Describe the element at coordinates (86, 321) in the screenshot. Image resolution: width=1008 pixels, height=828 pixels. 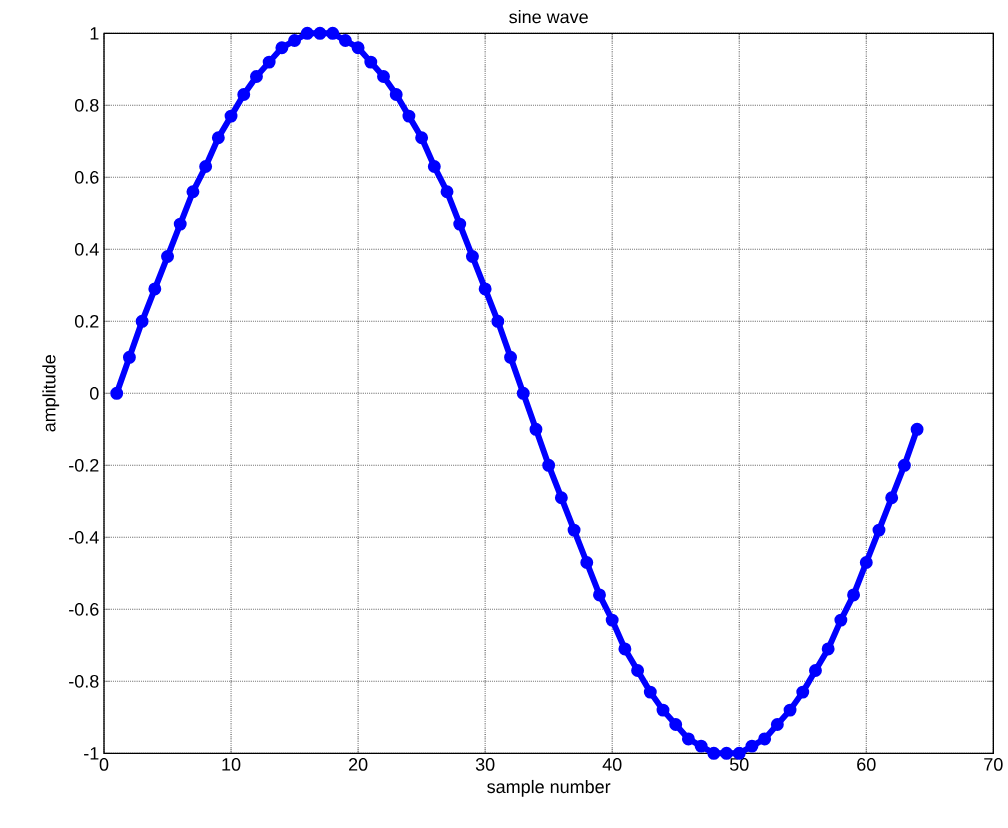
I see `y-tick-label: 0.2` at that location.